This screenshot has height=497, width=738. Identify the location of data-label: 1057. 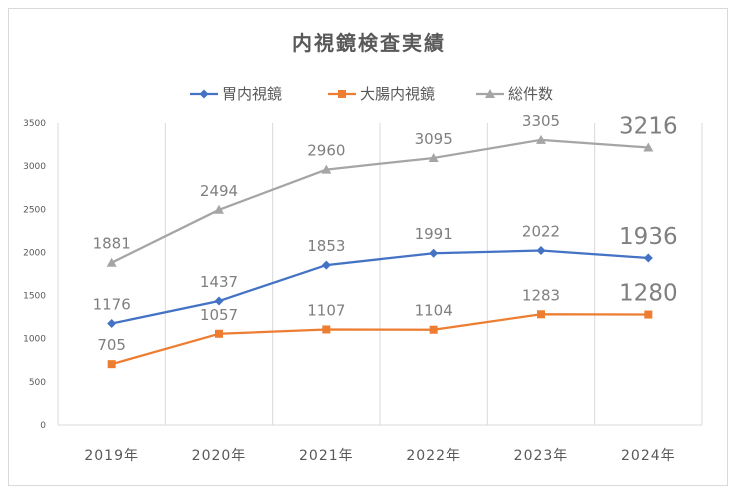
(219, 315).